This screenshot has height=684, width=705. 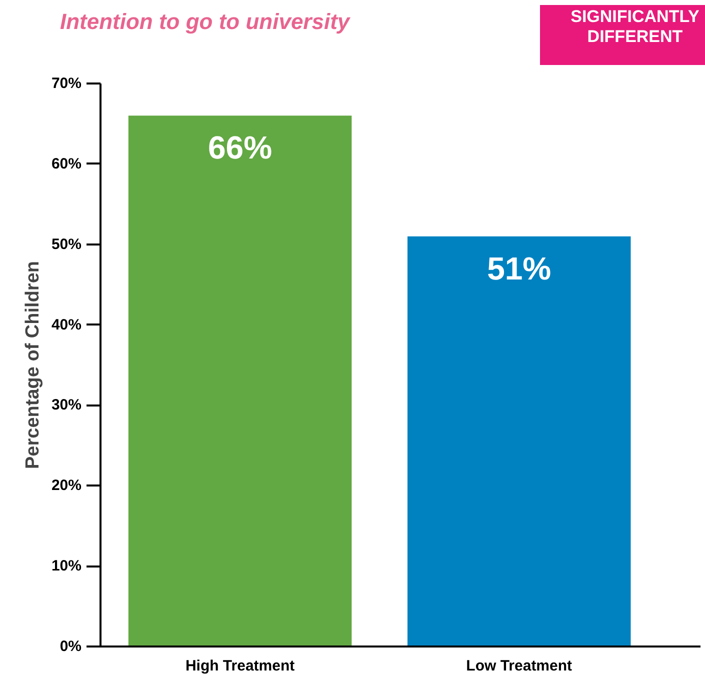 I want to click on data-label: 66%, so click(x=240, y=148).